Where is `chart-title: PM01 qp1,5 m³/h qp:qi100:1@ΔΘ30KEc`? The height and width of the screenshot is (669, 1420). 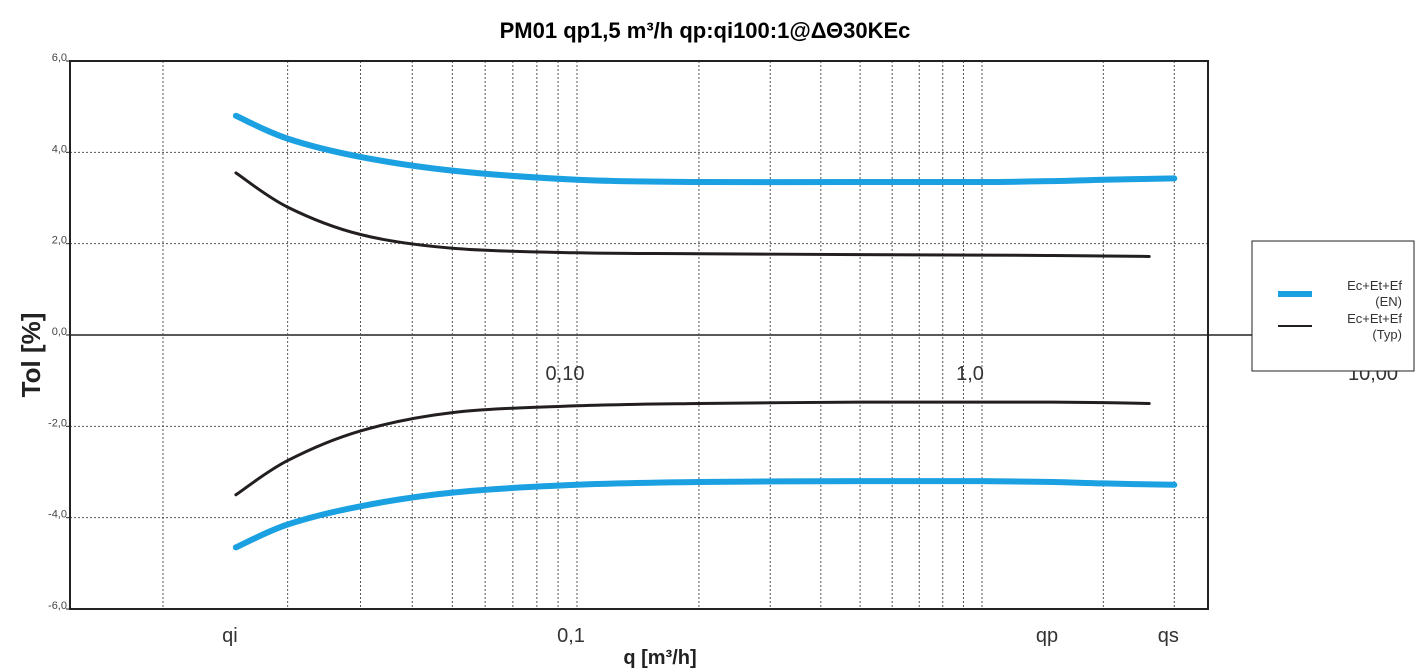
chart-title: PM01 qp1,5 m³/h qp:qi100:1@ΔΘ30KEc is located at coordinates (705, 30).